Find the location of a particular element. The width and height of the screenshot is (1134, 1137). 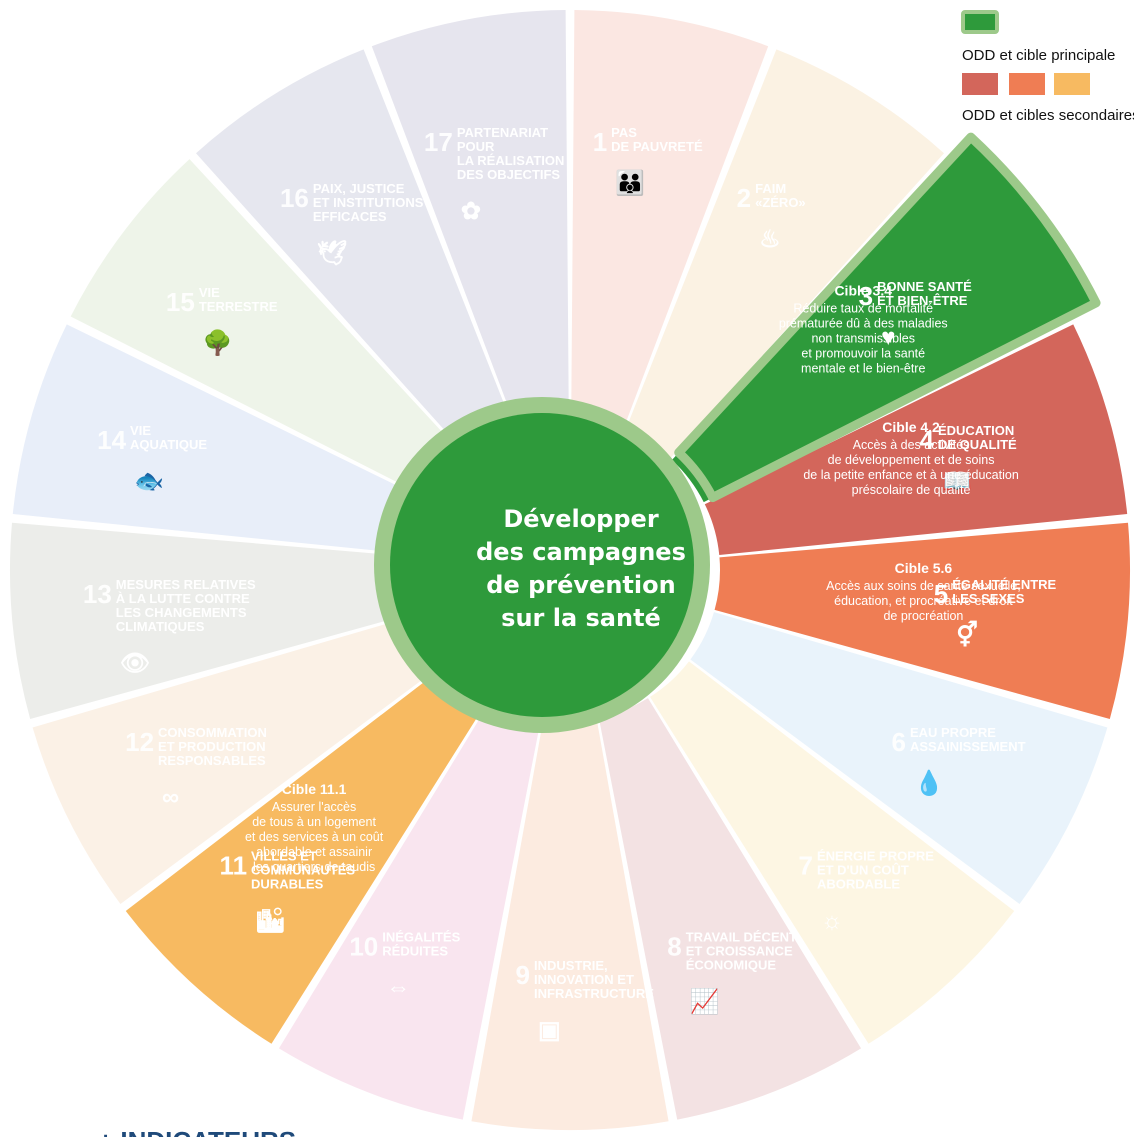

odd-title-line: PAIX, JUSTICE is located at coordinates (359, 188).